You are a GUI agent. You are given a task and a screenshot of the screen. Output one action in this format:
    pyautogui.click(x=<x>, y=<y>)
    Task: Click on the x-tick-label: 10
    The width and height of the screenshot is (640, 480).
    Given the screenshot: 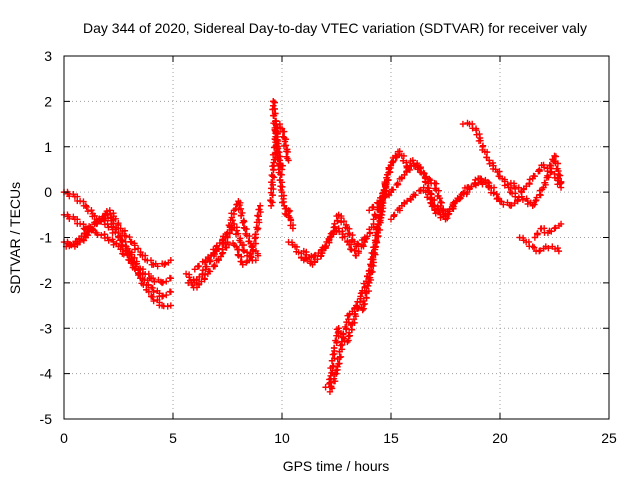 What is the action you would take?
    pyautogui.click(x=282, y=438)
    